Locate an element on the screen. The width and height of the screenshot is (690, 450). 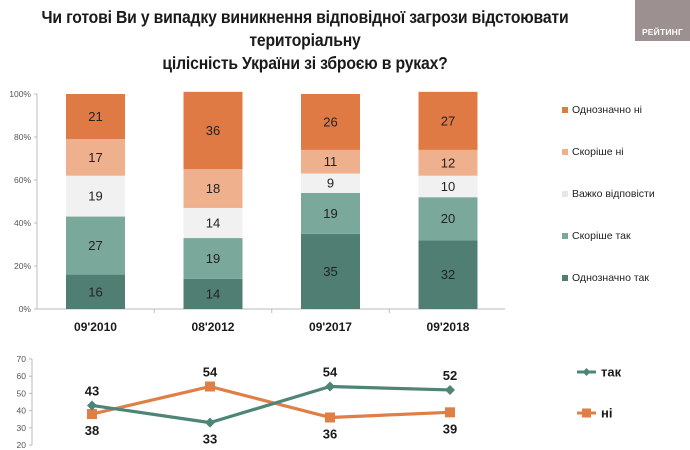
bar-value-label: 11 is located at coordinates (331, 161).